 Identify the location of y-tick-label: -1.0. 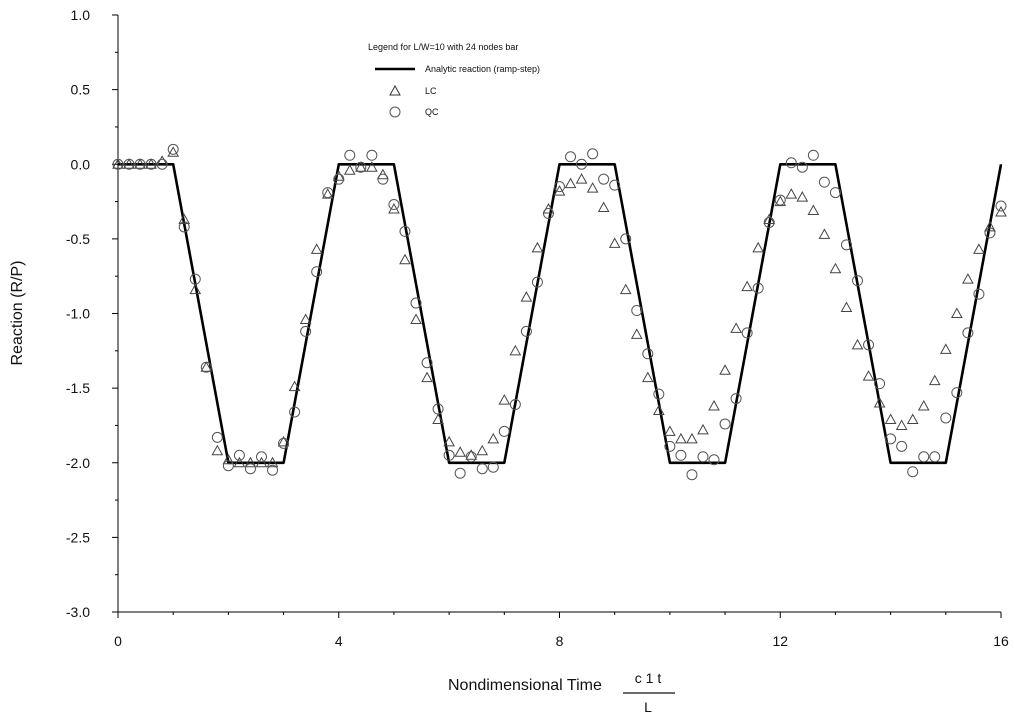
(78, 314).